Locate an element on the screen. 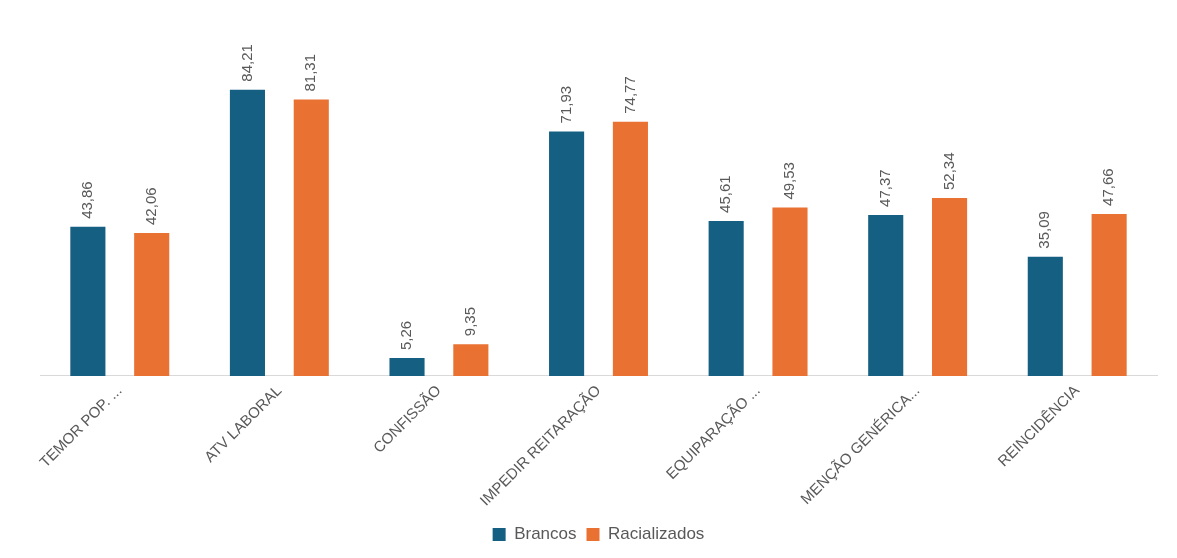 This screenshot has width=1177, height=558. legend-label: Racializados is located at coordinates (656, 534).